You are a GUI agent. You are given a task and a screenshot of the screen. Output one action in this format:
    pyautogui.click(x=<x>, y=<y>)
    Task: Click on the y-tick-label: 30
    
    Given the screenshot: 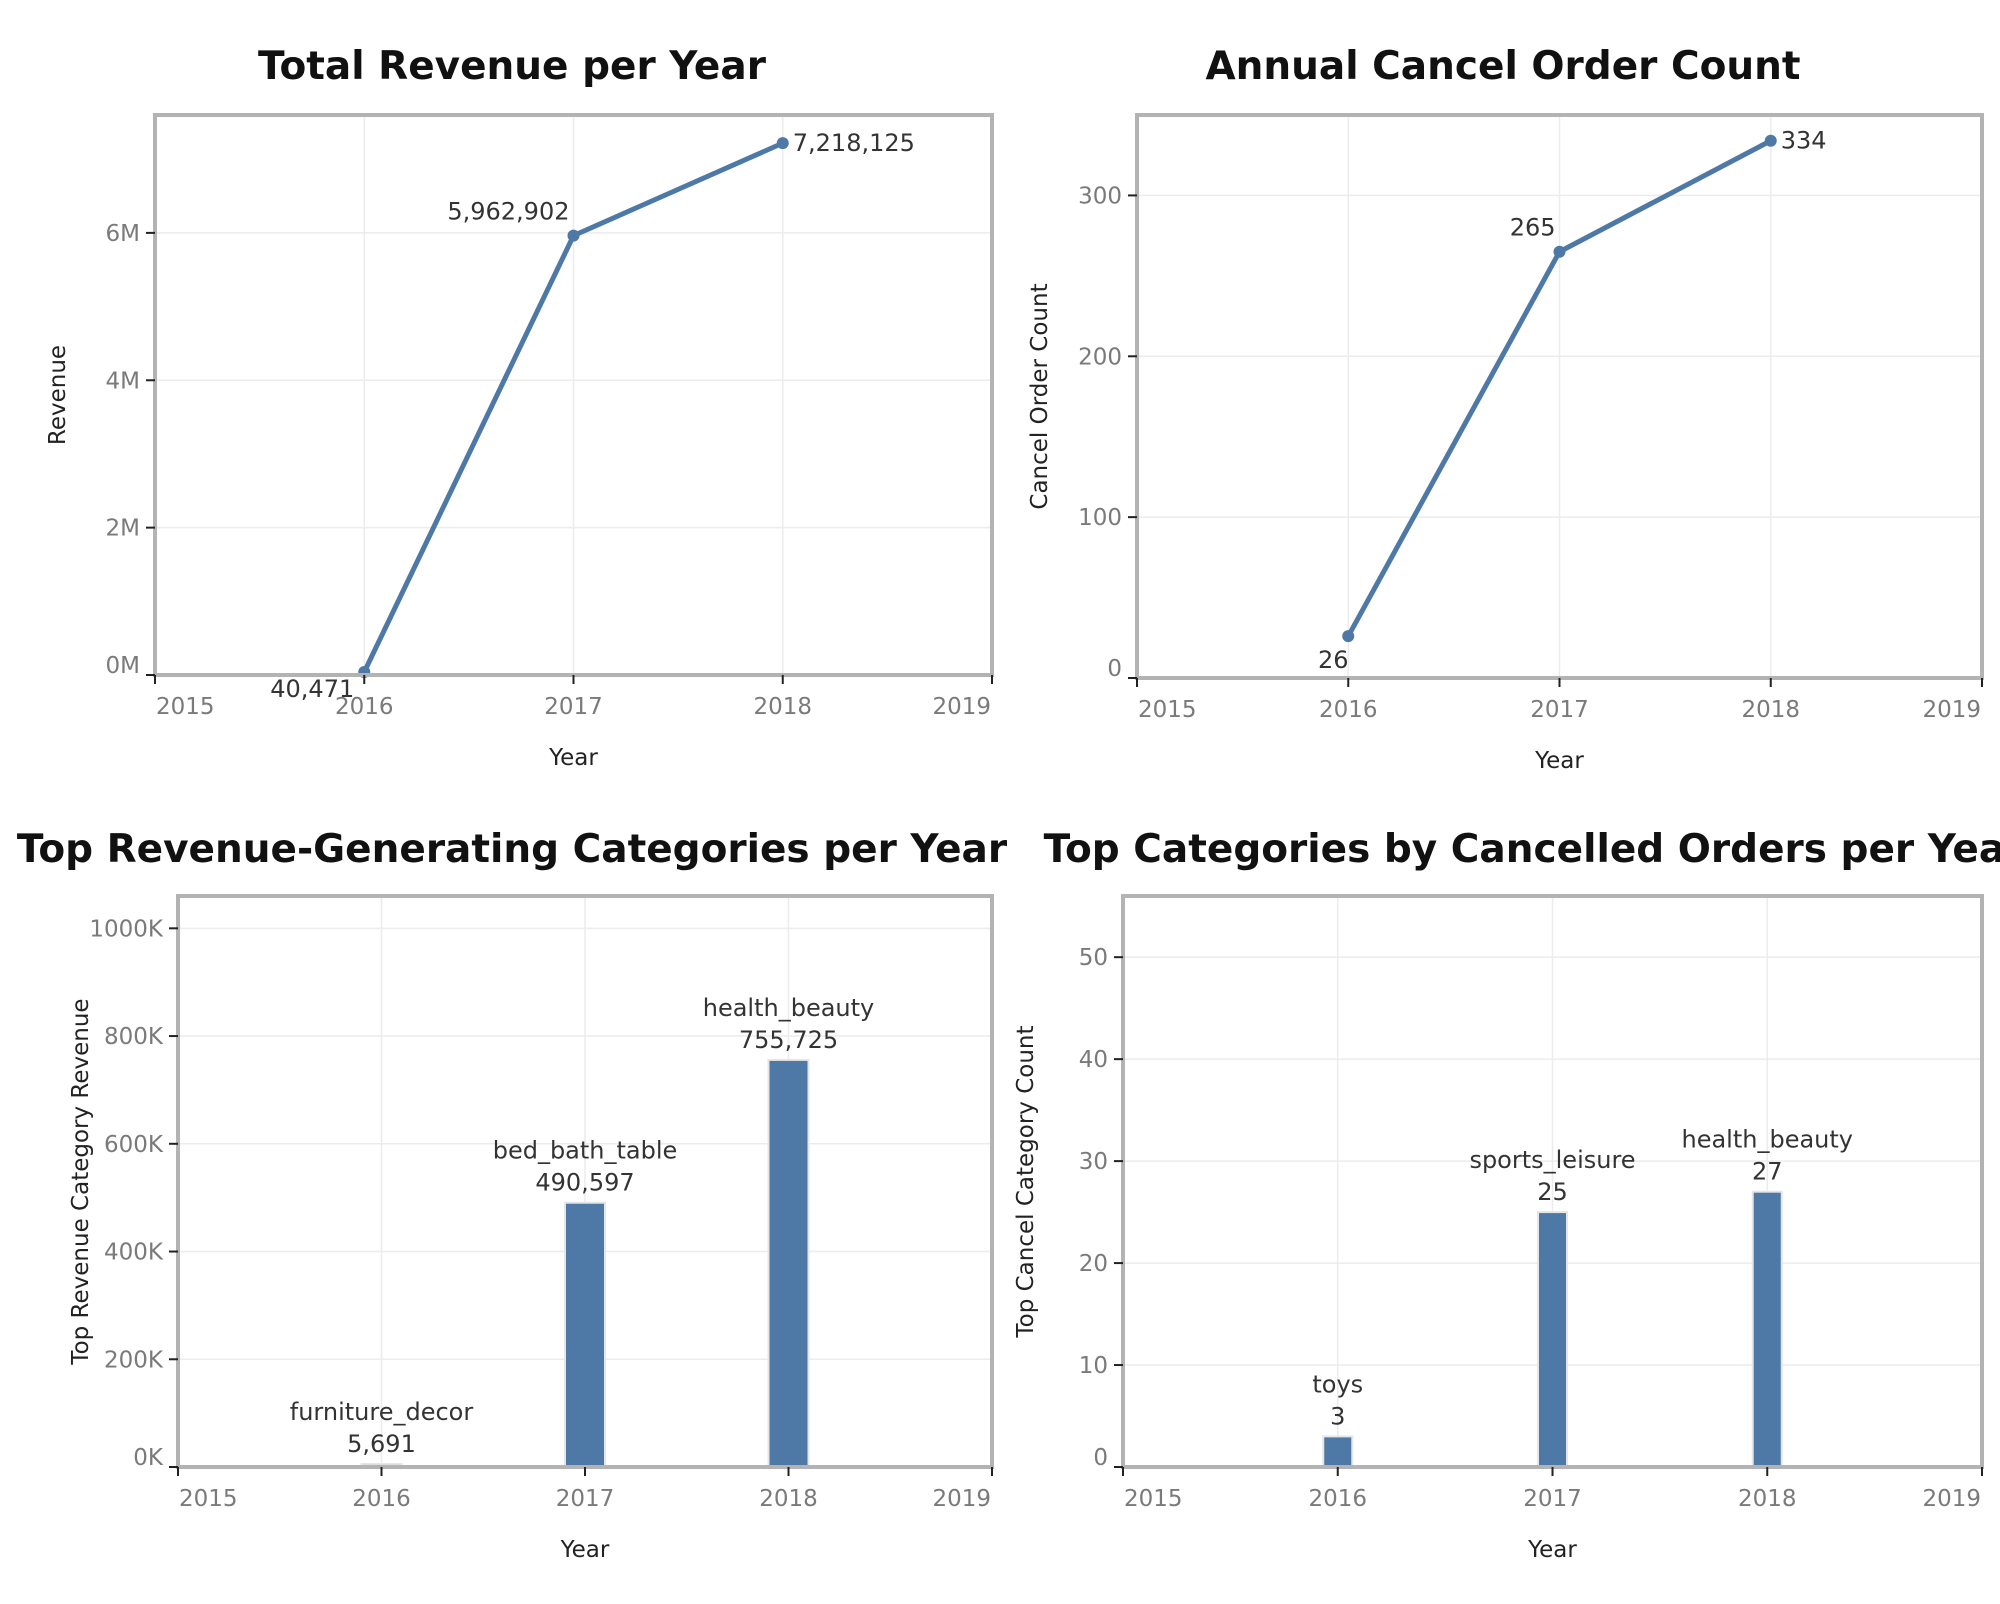 What is the action you would take?
    pyautogui.click(x=1093, y=1162)
    